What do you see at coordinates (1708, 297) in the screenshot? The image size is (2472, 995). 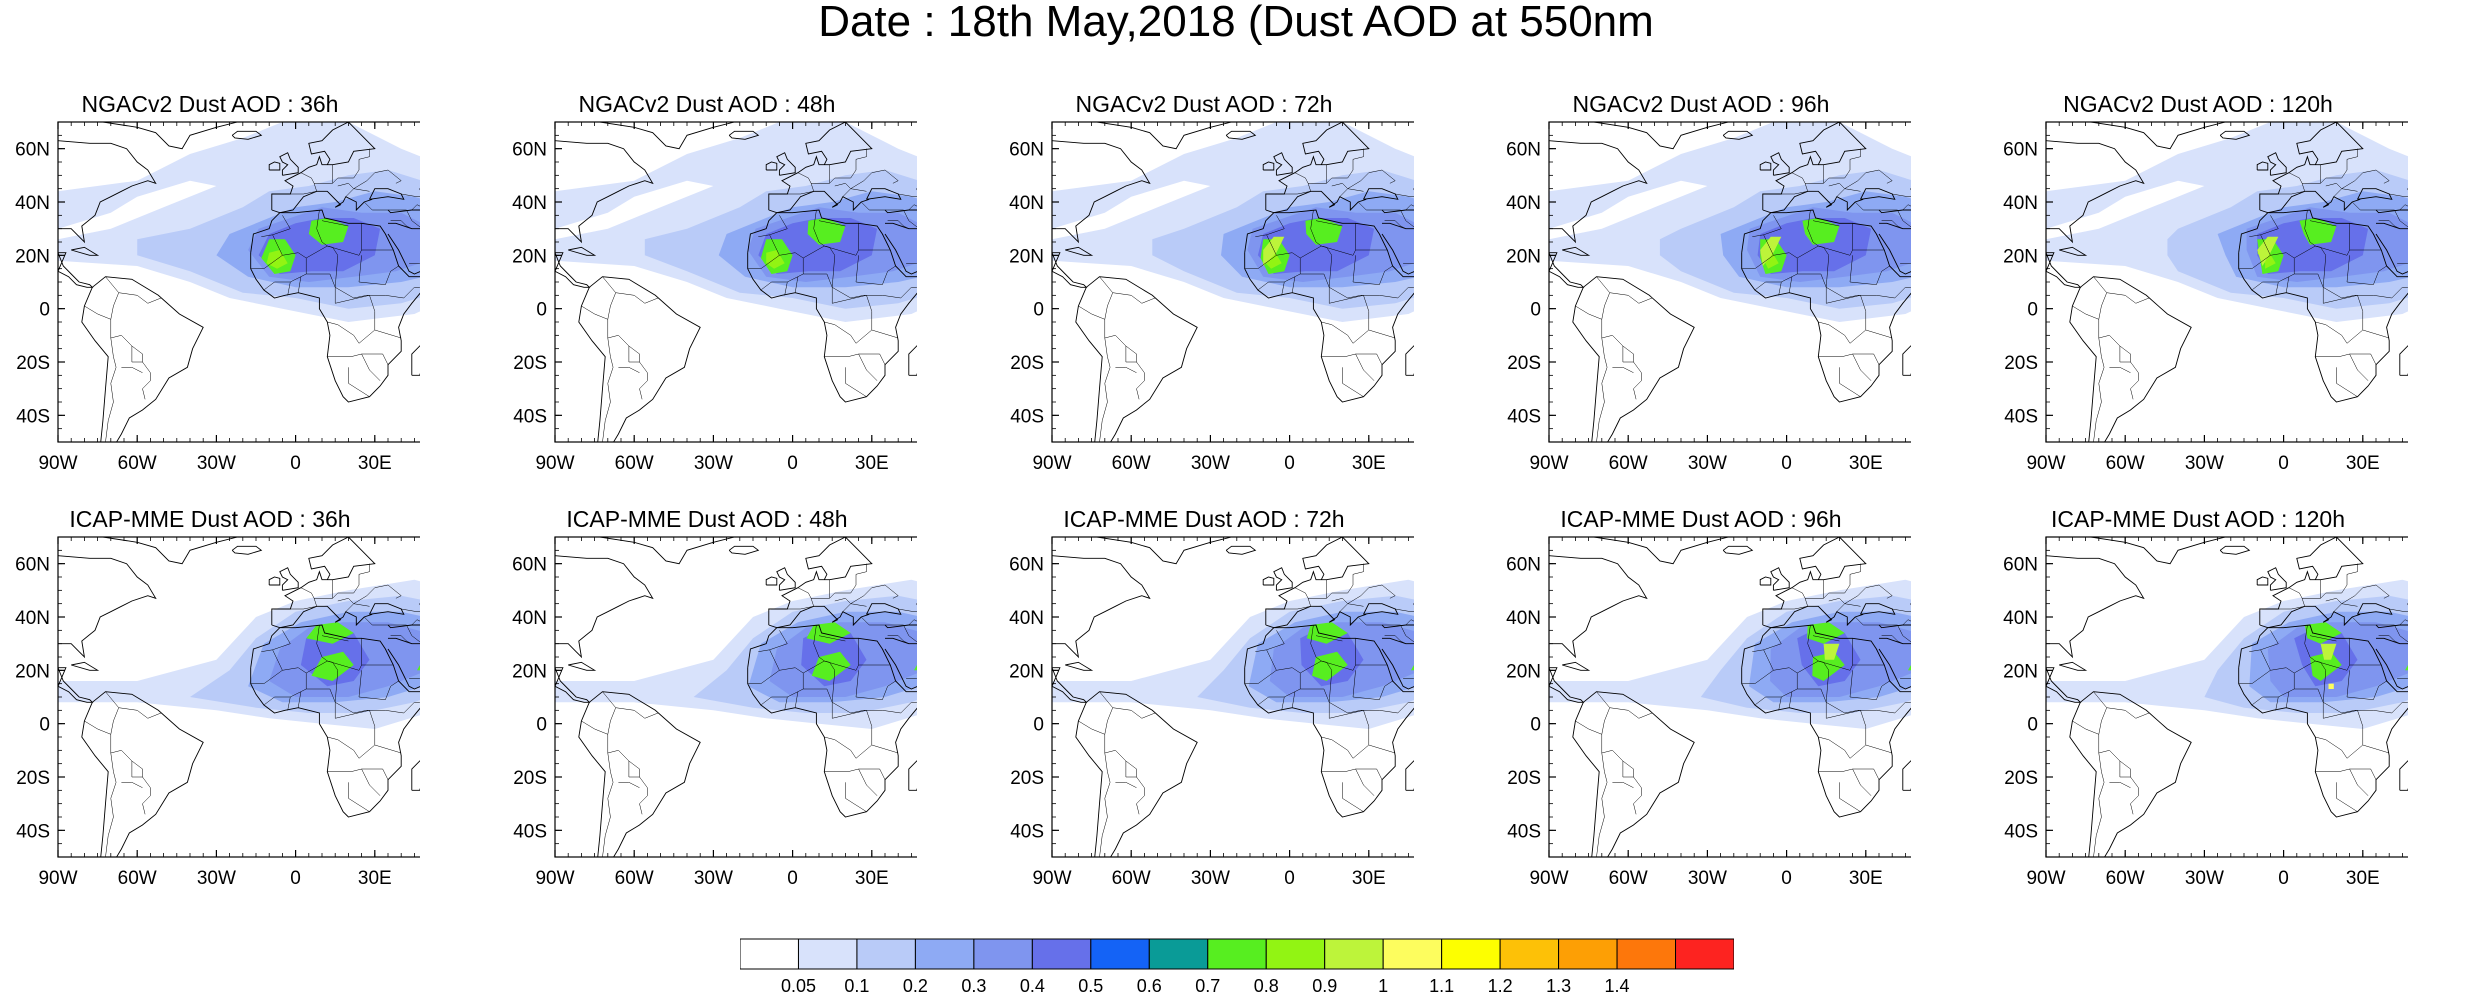 I see `dust-aod-map: 60N40N20N020S40S90W60W30W030E60E` at bounding box center [1708, 297].